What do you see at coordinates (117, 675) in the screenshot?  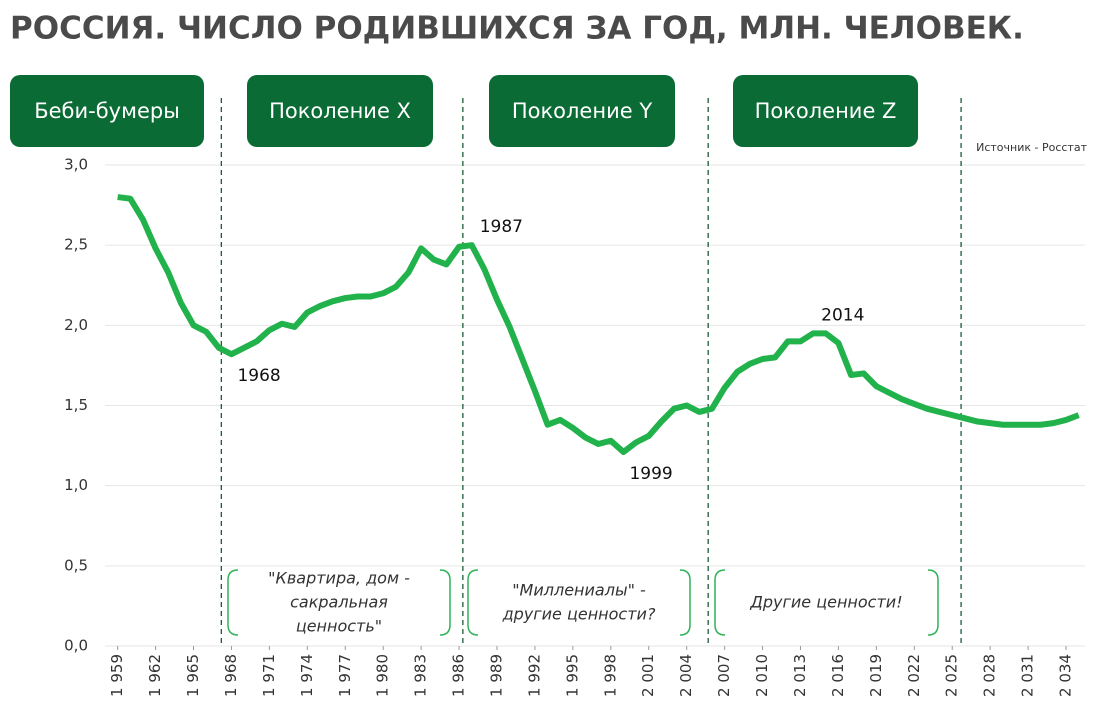 I see `x-tick-label: 1 959` at bounding box center [117, 675].